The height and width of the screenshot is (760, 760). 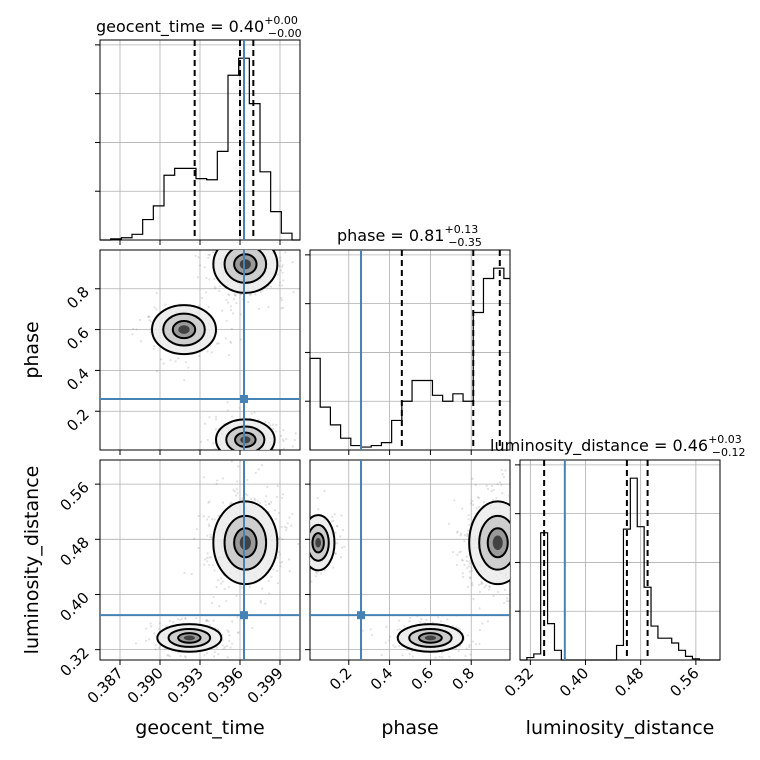 I want to click on panel-hist-luminosity-distance: 0.32 0.40 0.48 0.56, so click(x=611, y=579).